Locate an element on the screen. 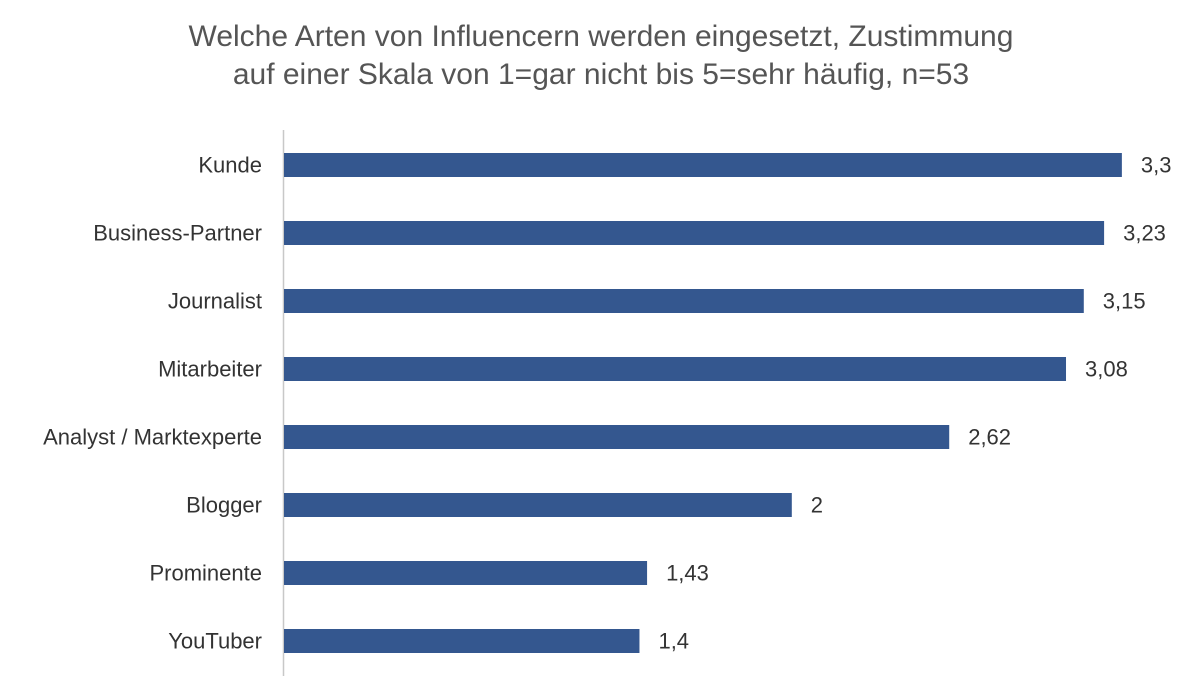 The image size is (1202, 697). data-label: 3,15 is located at coordinates (1124, 301).